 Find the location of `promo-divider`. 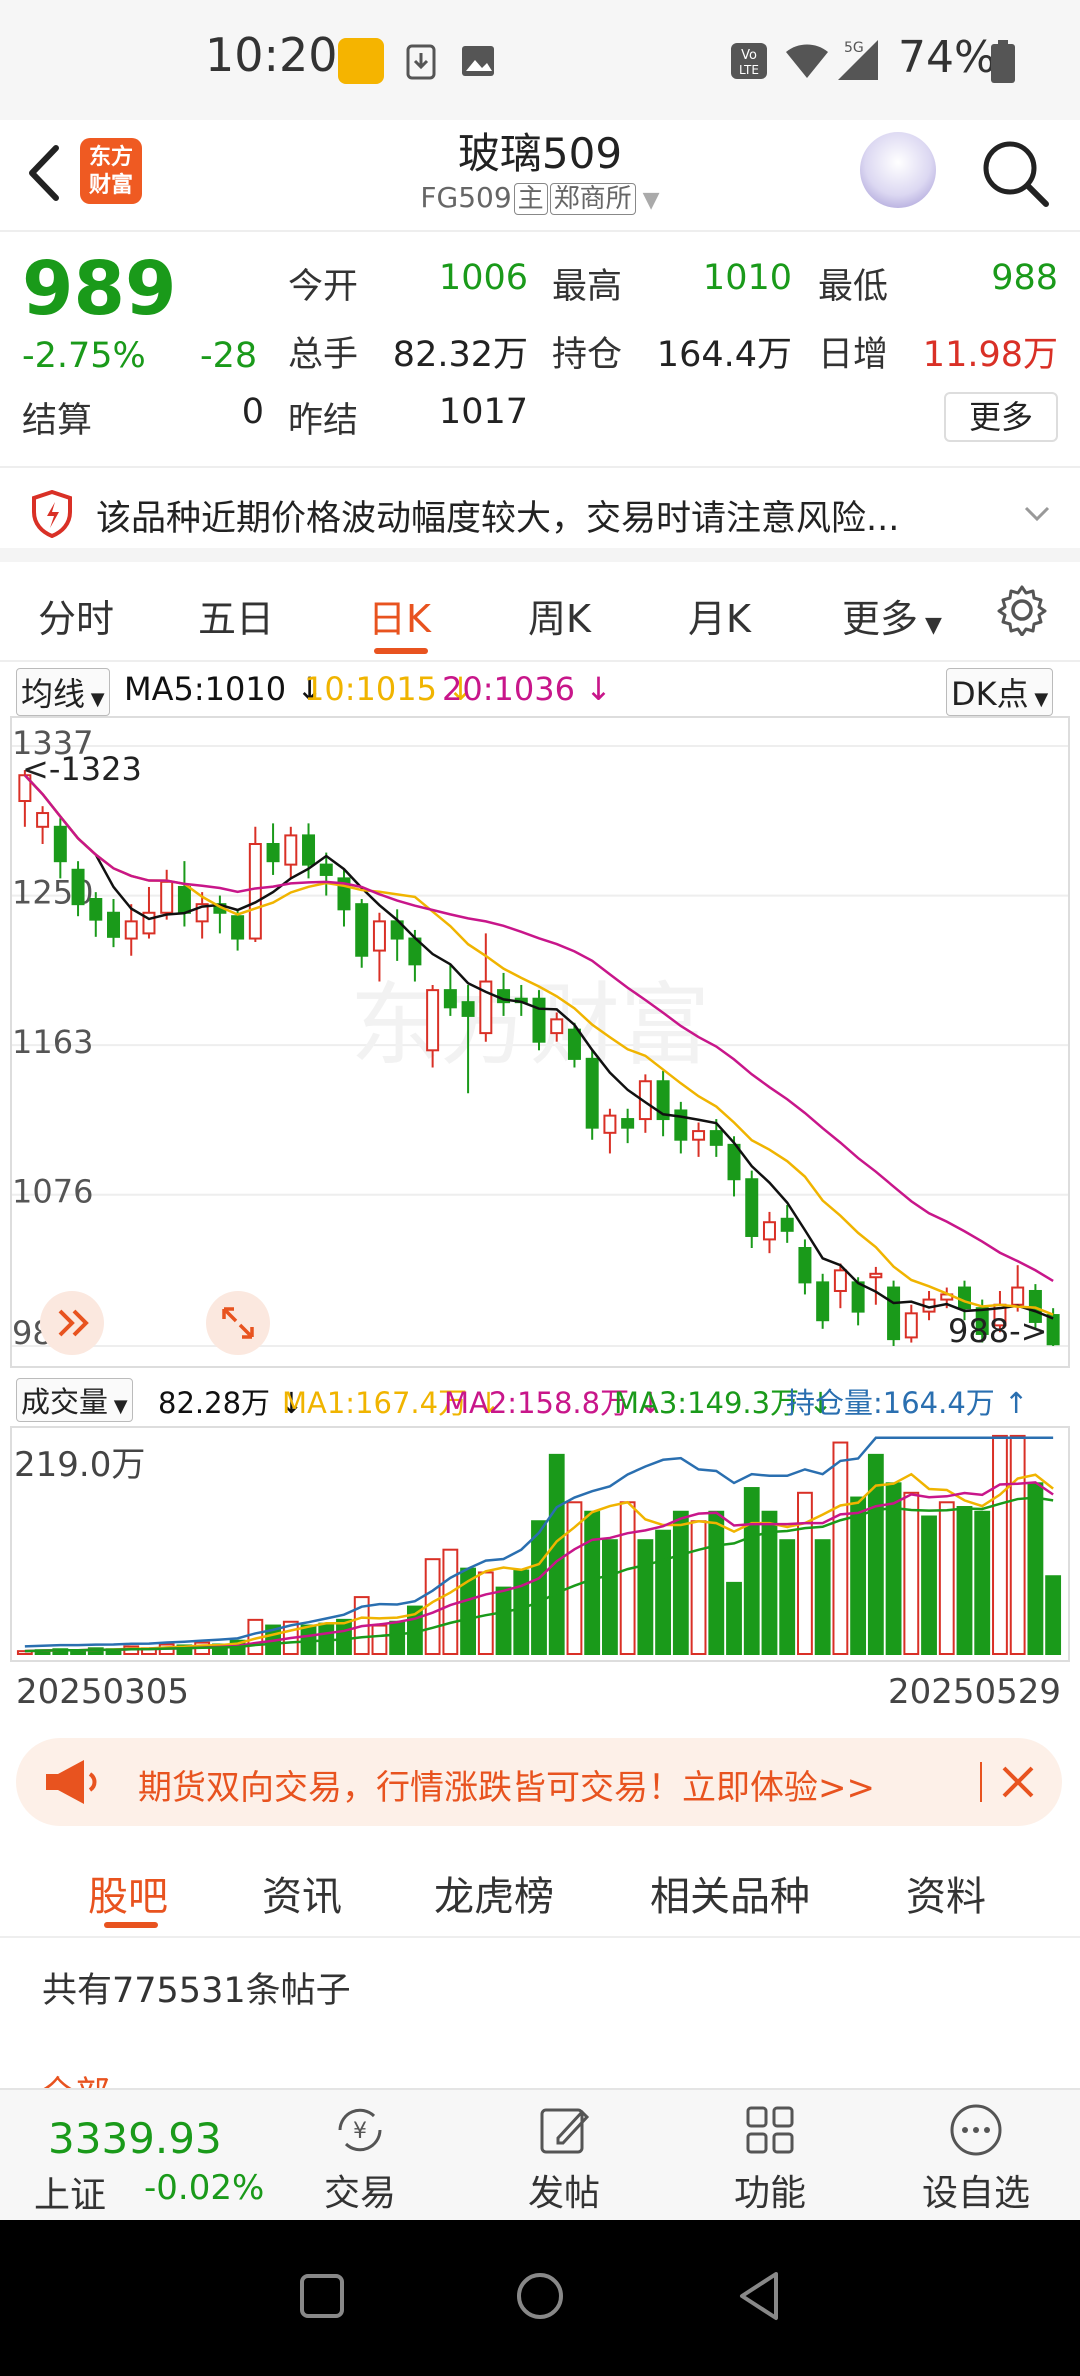

promo-divider is located at coordinates (981, 1782).